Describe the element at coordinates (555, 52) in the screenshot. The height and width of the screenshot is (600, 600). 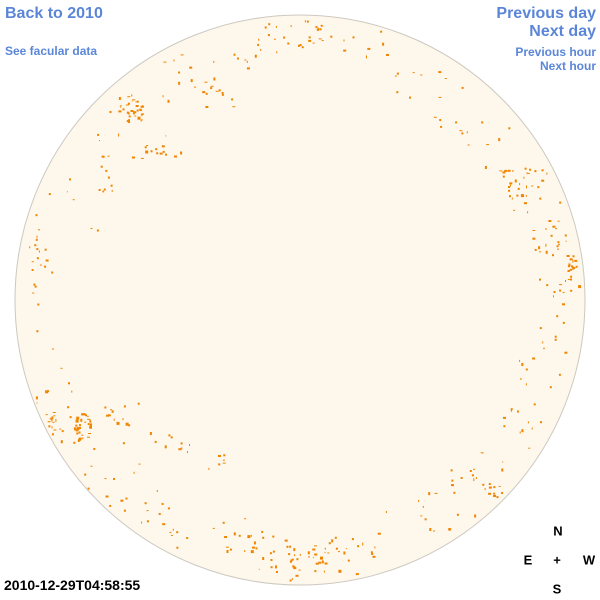
I see `previous-hour-link: Previous hour` at that location.